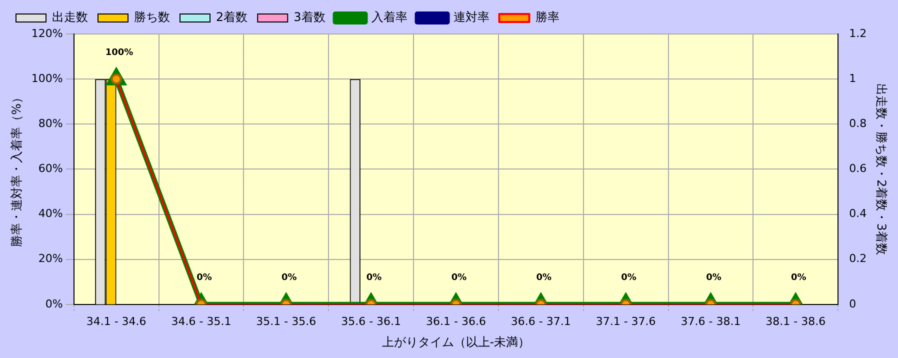  I want to click on y2-tick-label: 0.6, so click(858, 169).